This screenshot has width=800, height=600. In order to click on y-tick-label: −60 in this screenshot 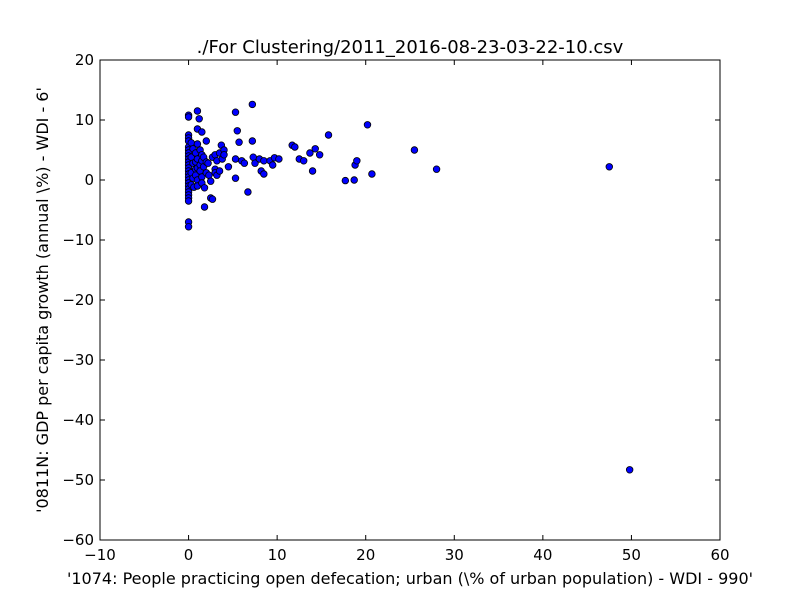, I will do `click(78, 540)`.